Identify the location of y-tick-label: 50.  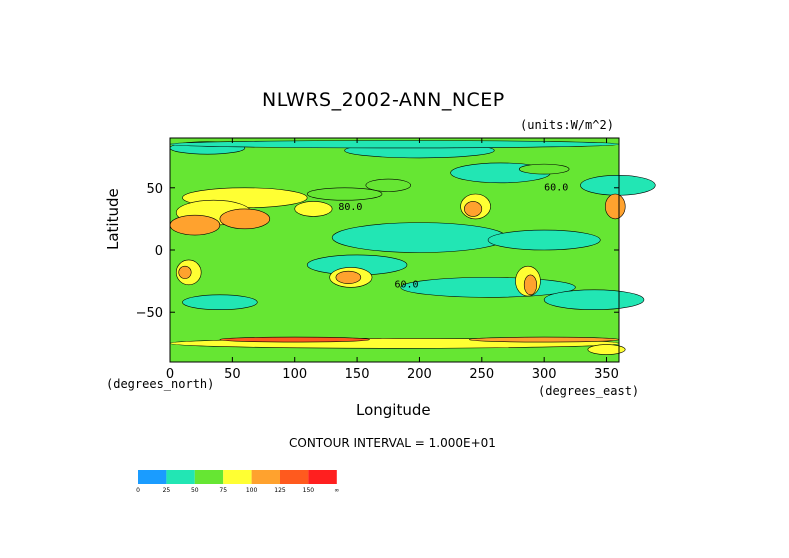
(154, 189).